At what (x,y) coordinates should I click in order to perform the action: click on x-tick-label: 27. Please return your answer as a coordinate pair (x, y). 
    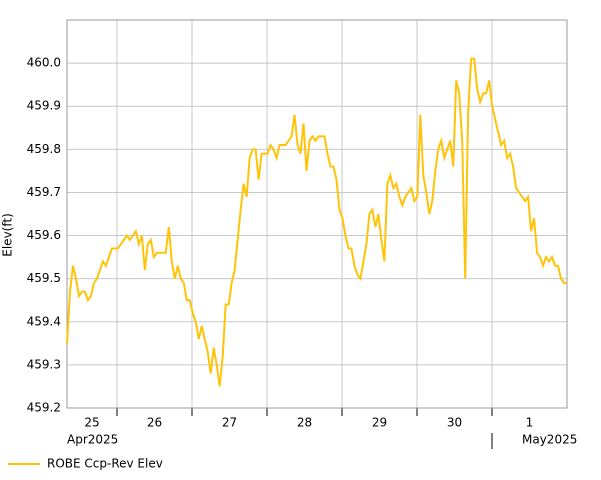
    Looking at the image, I should click on (229, 423).